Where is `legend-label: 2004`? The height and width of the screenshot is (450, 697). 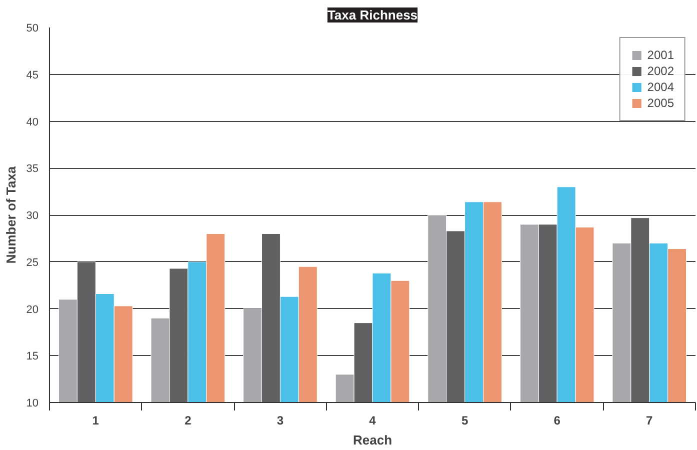 legend-label: 2004 is located at coordinates (660, 87).